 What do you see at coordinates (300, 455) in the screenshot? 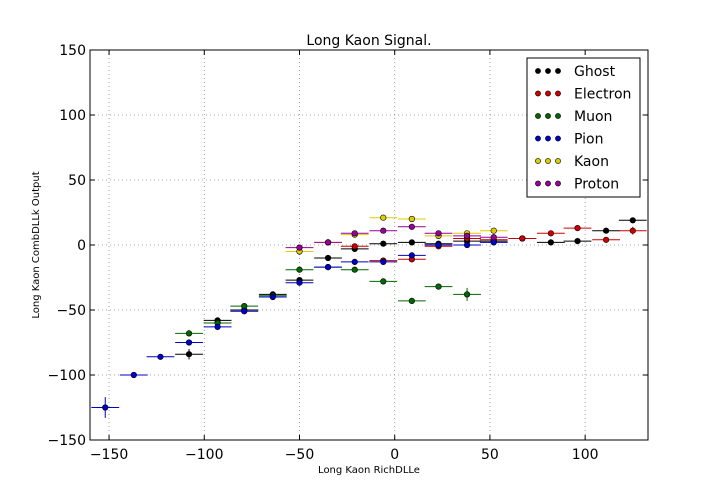
I see `x-tick-label: −50` at bounding box center [300, 455].